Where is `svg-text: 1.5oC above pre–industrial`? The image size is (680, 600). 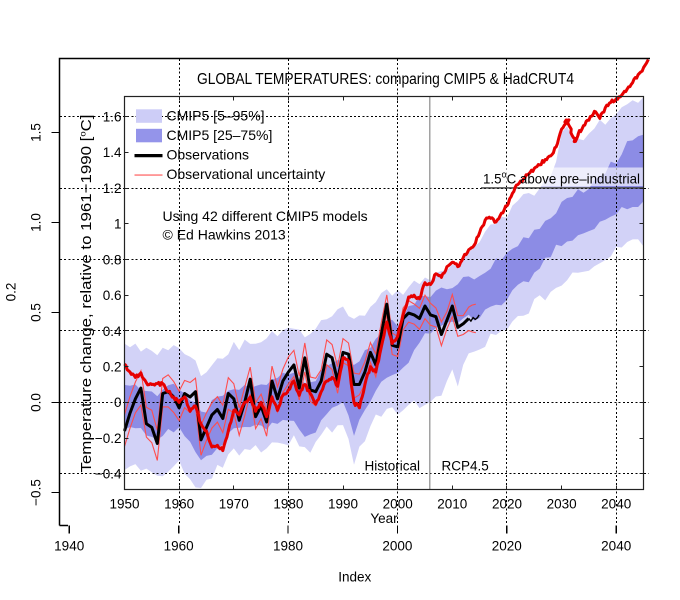
svg-text: 1.5oC above pre–industrial is located at coordinates (561, 177).